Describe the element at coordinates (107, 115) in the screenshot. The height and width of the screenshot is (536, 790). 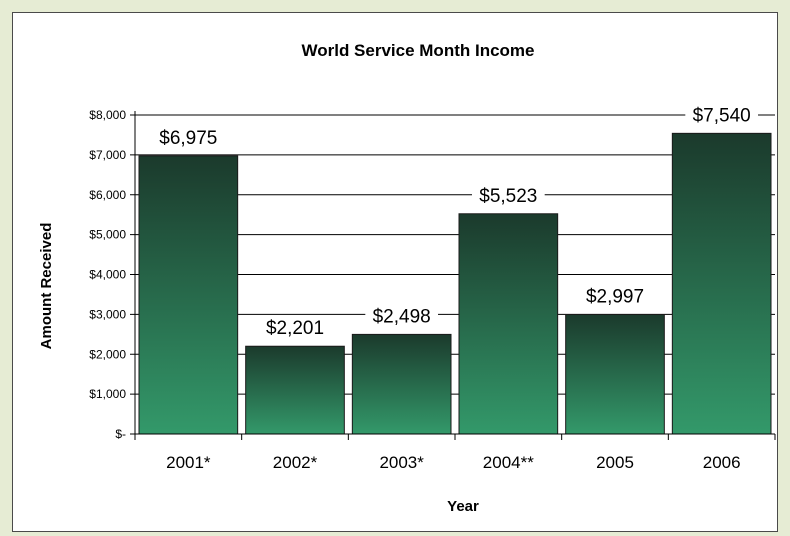
I see `y-tick-label: $8,000` at that location.